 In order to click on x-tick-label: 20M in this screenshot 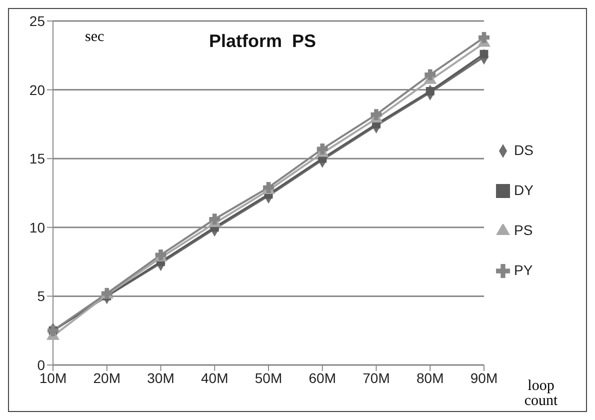, I will do `click(106, 378)`.